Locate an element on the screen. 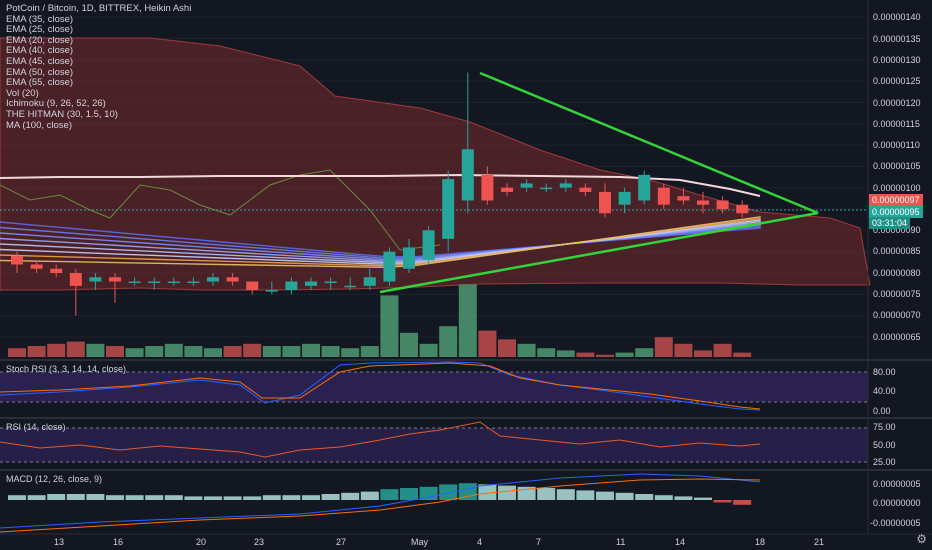 The width and height of the screenshot is (932, 550). price-tick: 0.00000100 is located at coordinates (897, 188).